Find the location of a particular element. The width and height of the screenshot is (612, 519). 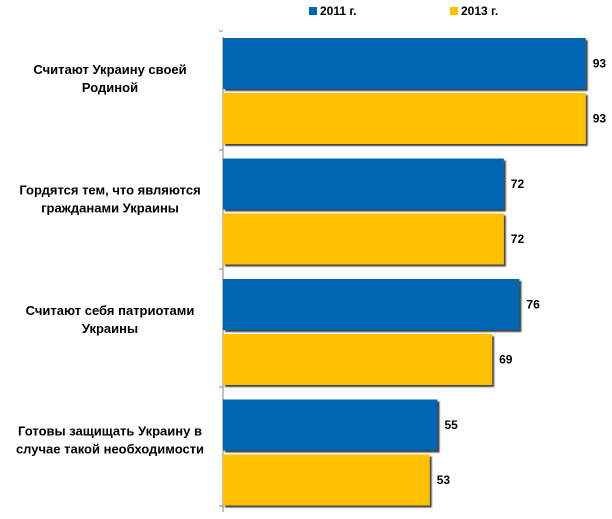

data-label: 53 is located at coordinates (444, 480).